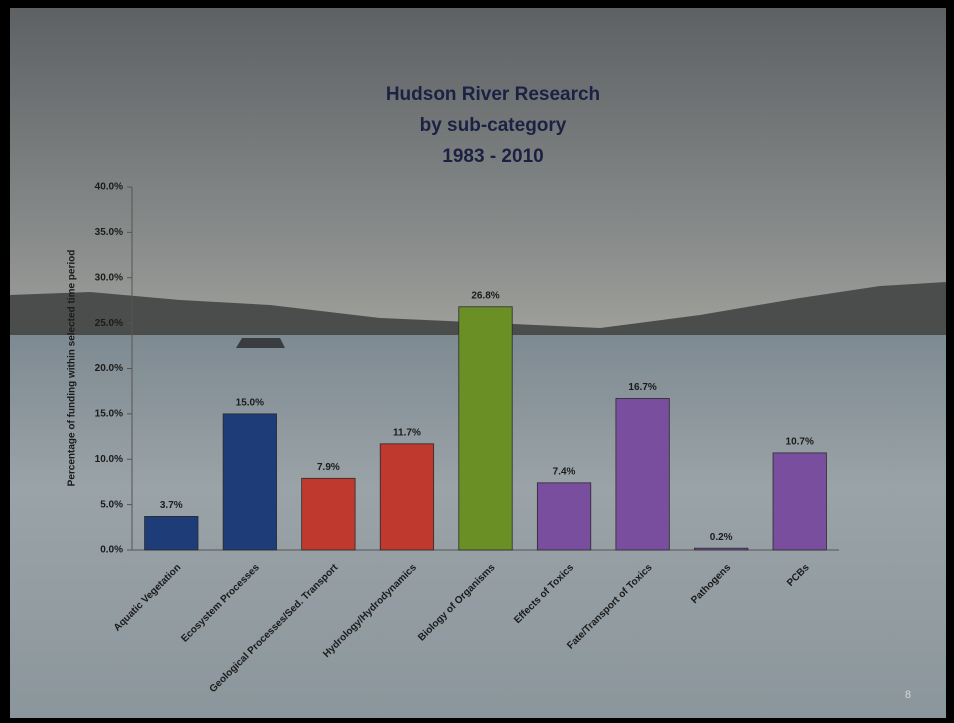 Image resolution: width=954 pixels, height=723 pixels. I want to click on shoreline, so click(478, 313).